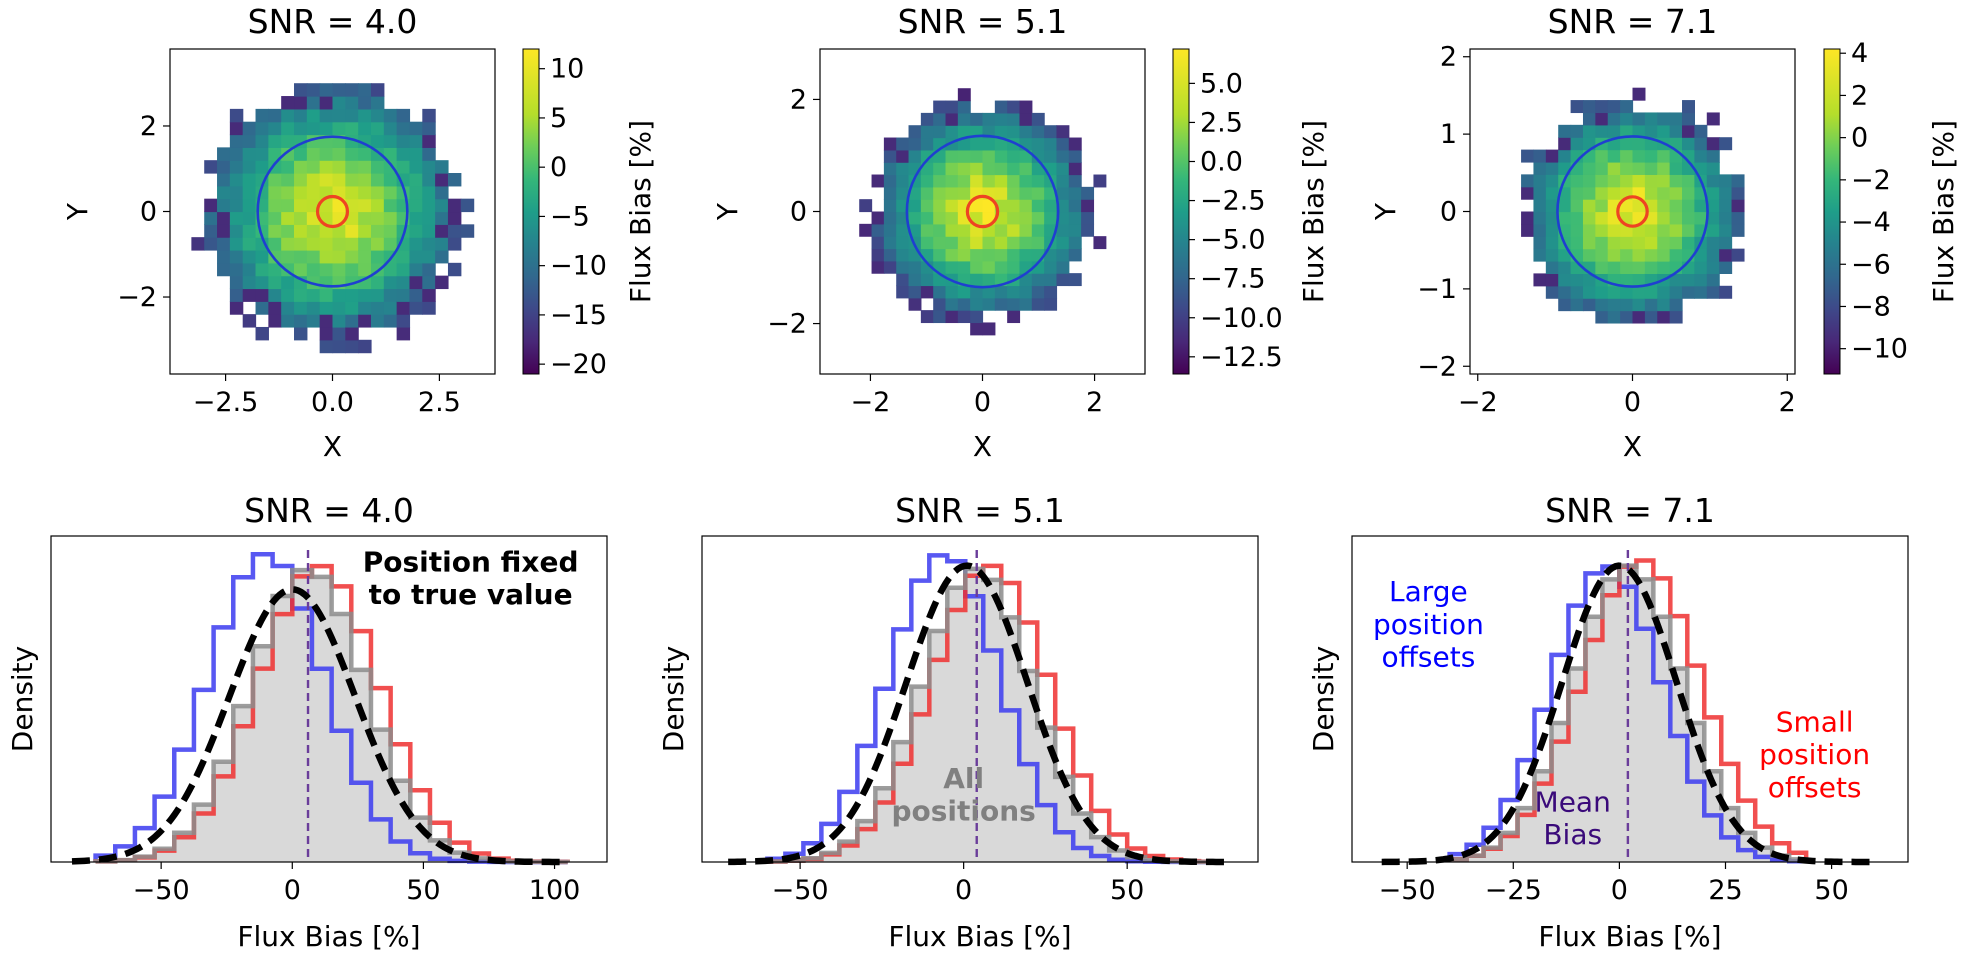 Image resolution: width=1965 pixels, height=957 pixels. I want to click on y-axis-label: Density, so click(673, 699).